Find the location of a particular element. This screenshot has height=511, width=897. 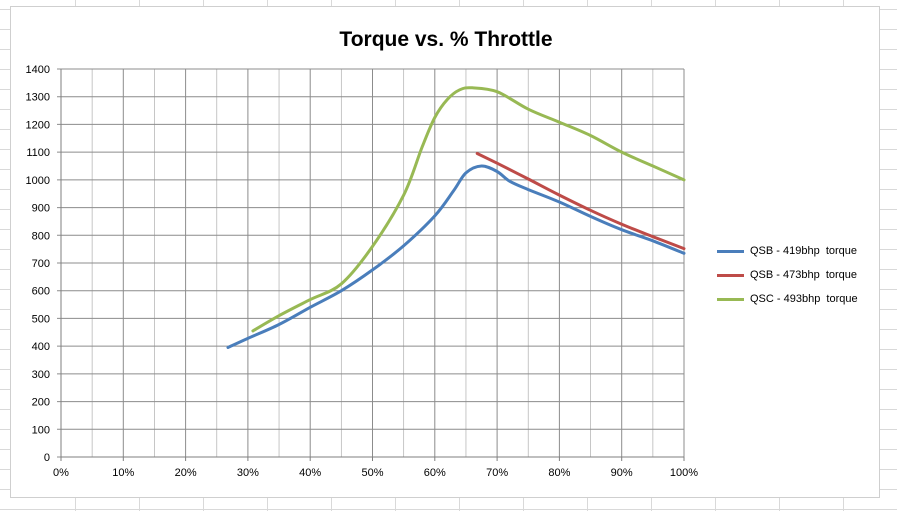

y-tick-label: 700 is located at coordinates (41, 264).